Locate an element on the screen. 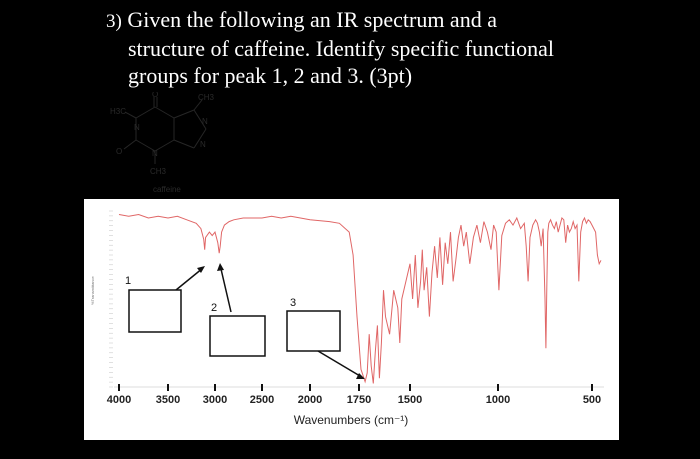 The width and height of the screenshot is (700, 459). peak-arrow-2-head is located at coordinates (220, 267).